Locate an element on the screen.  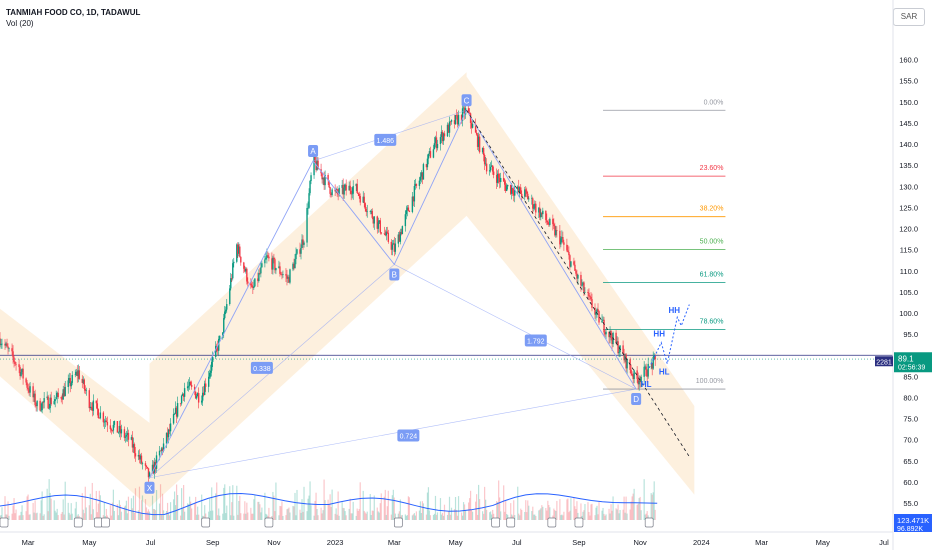
price-axis-tick-label: 70.0 is located at coordinates (910, 440).